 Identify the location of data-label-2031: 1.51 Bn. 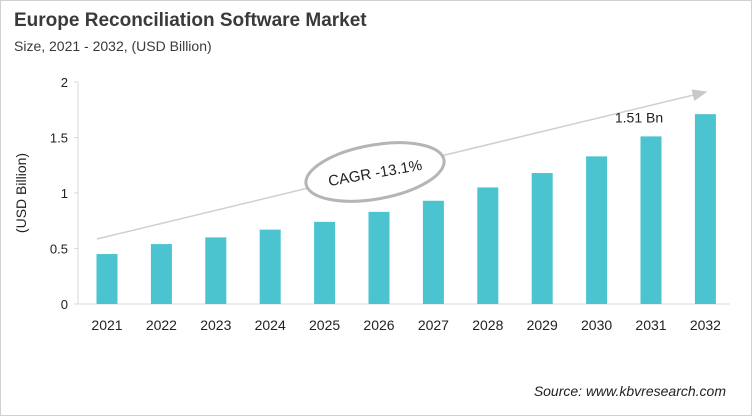
(639, 117).